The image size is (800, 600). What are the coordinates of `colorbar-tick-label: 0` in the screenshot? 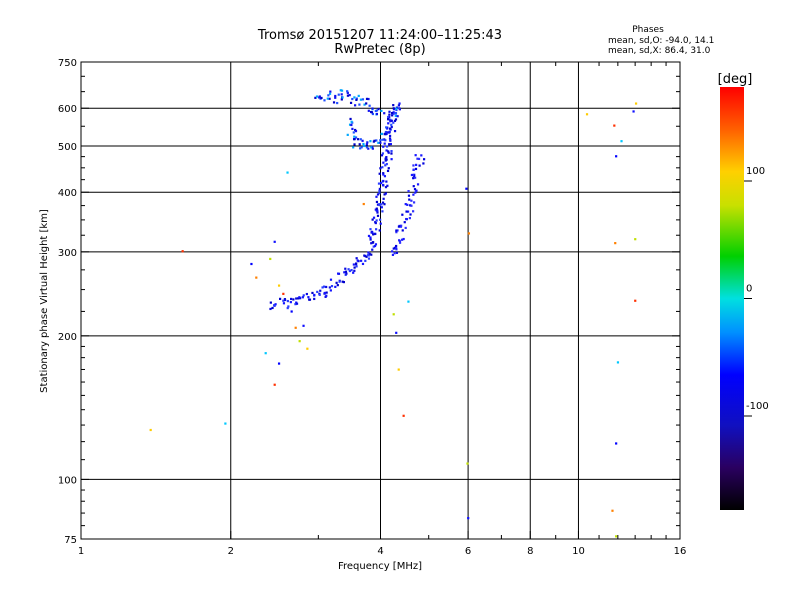 It's located at (749, 289).